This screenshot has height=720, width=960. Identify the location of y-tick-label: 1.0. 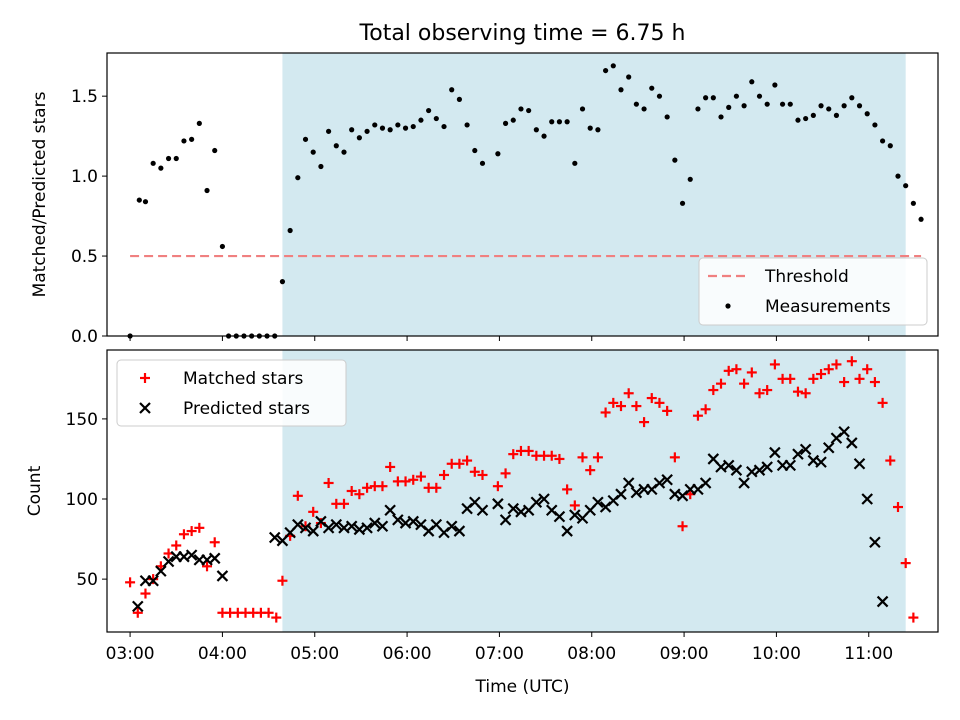
(84, 177).